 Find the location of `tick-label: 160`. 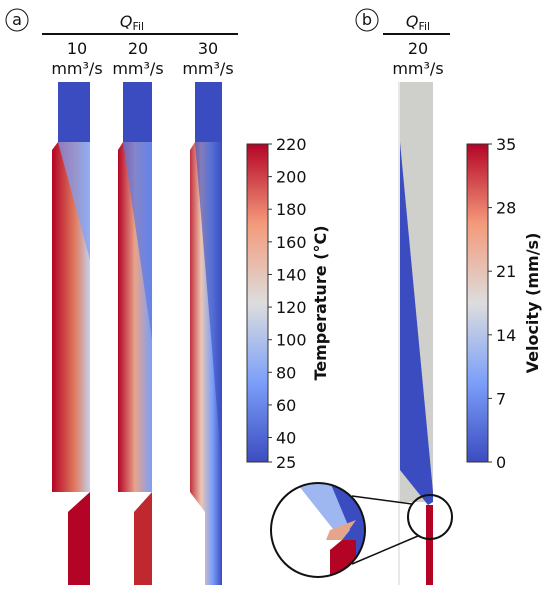

tick-label: 160 is located at coordinates (291, 242).